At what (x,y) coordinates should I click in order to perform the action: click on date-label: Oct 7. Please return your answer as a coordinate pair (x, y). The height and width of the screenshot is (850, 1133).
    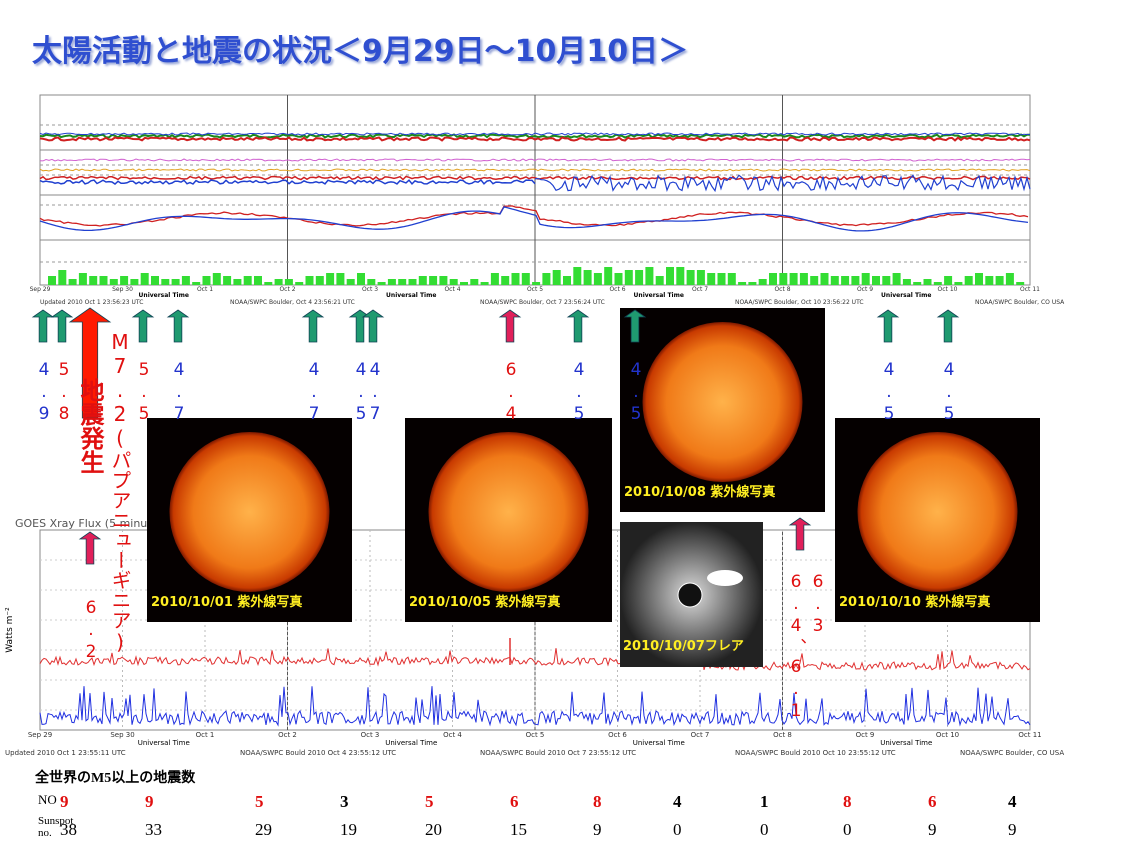
    Looking at the image, I should click on (700, 289).